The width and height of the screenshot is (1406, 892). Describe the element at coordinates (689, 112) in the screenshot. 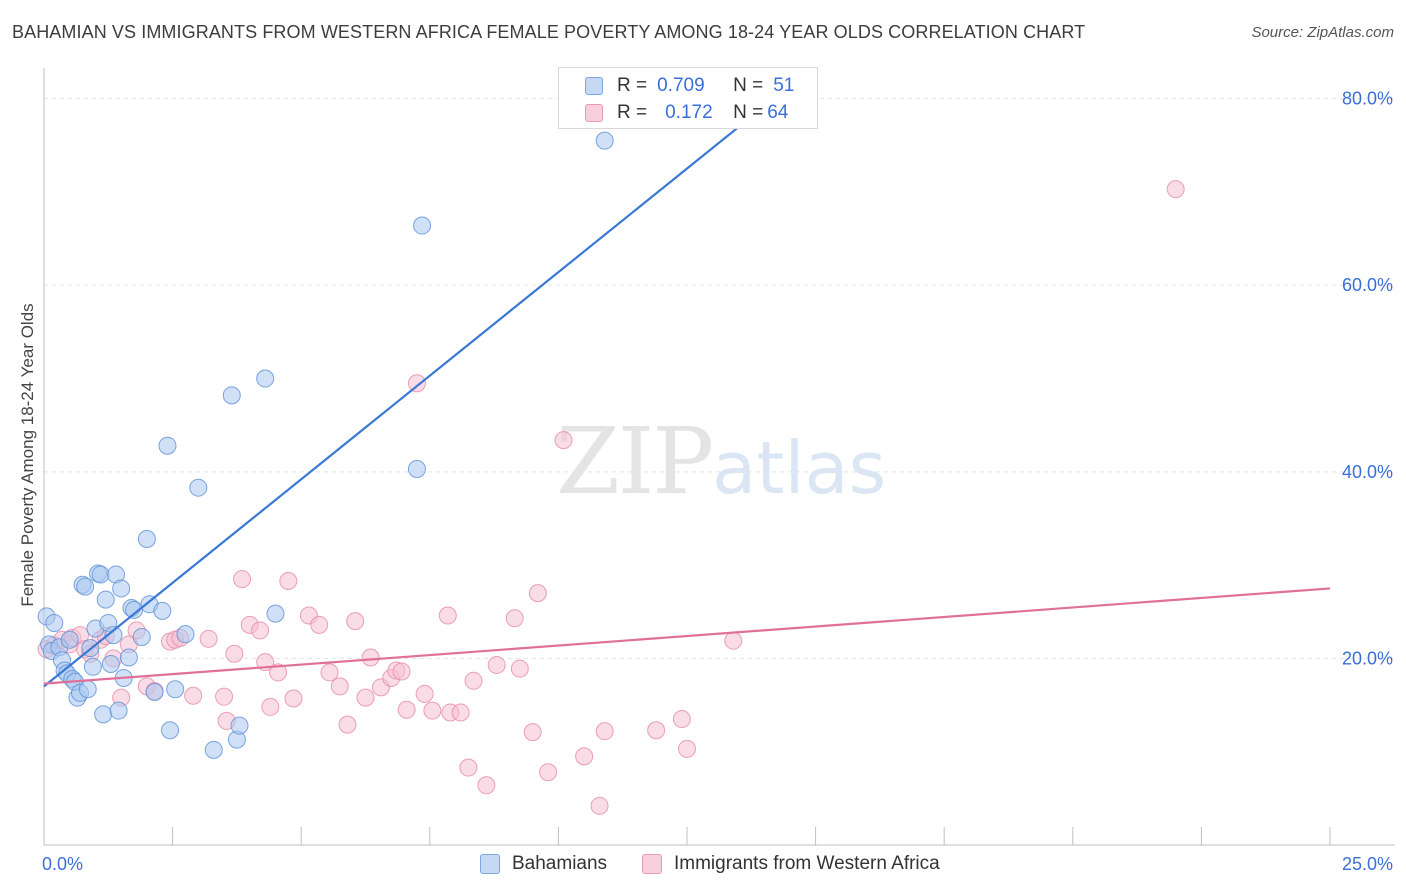

I see `r-value: 0.172` at that location.